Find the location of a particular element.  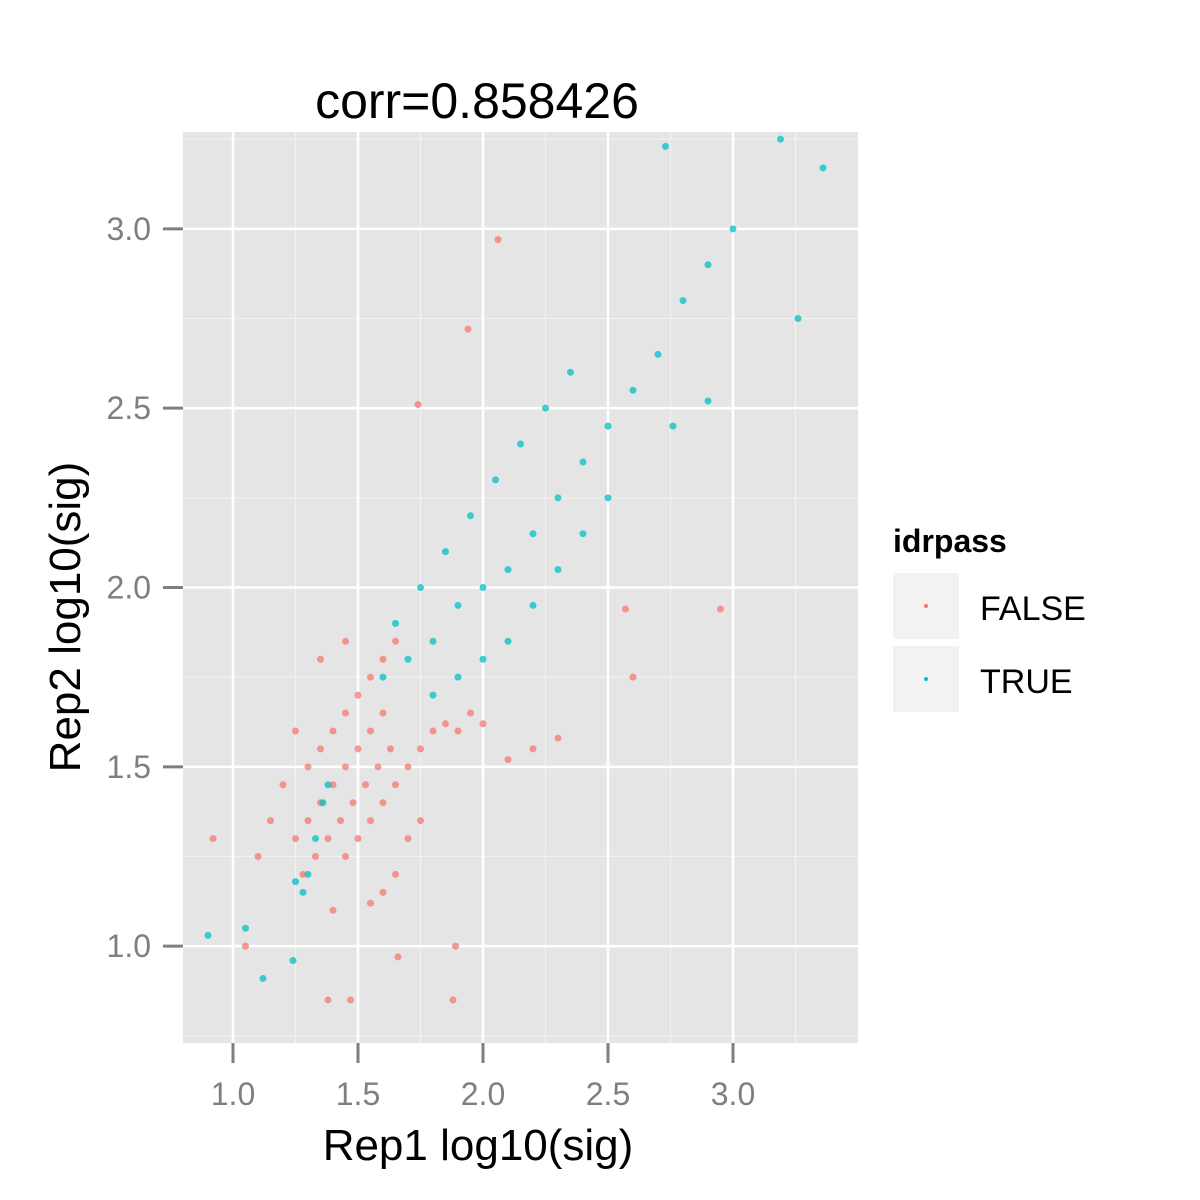

legend-marker-true is located at coordinates (926, 679).